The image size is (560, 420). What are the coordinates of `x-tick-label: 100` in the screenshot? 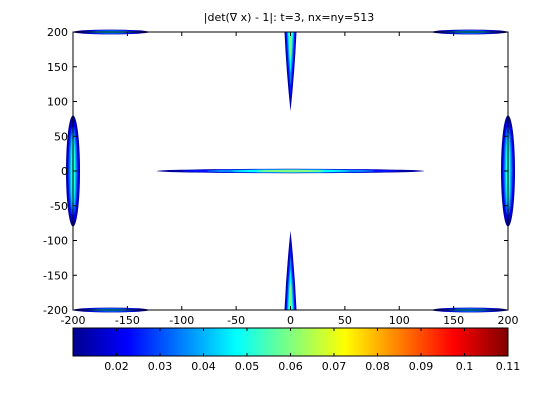 It's located at (399, 320).